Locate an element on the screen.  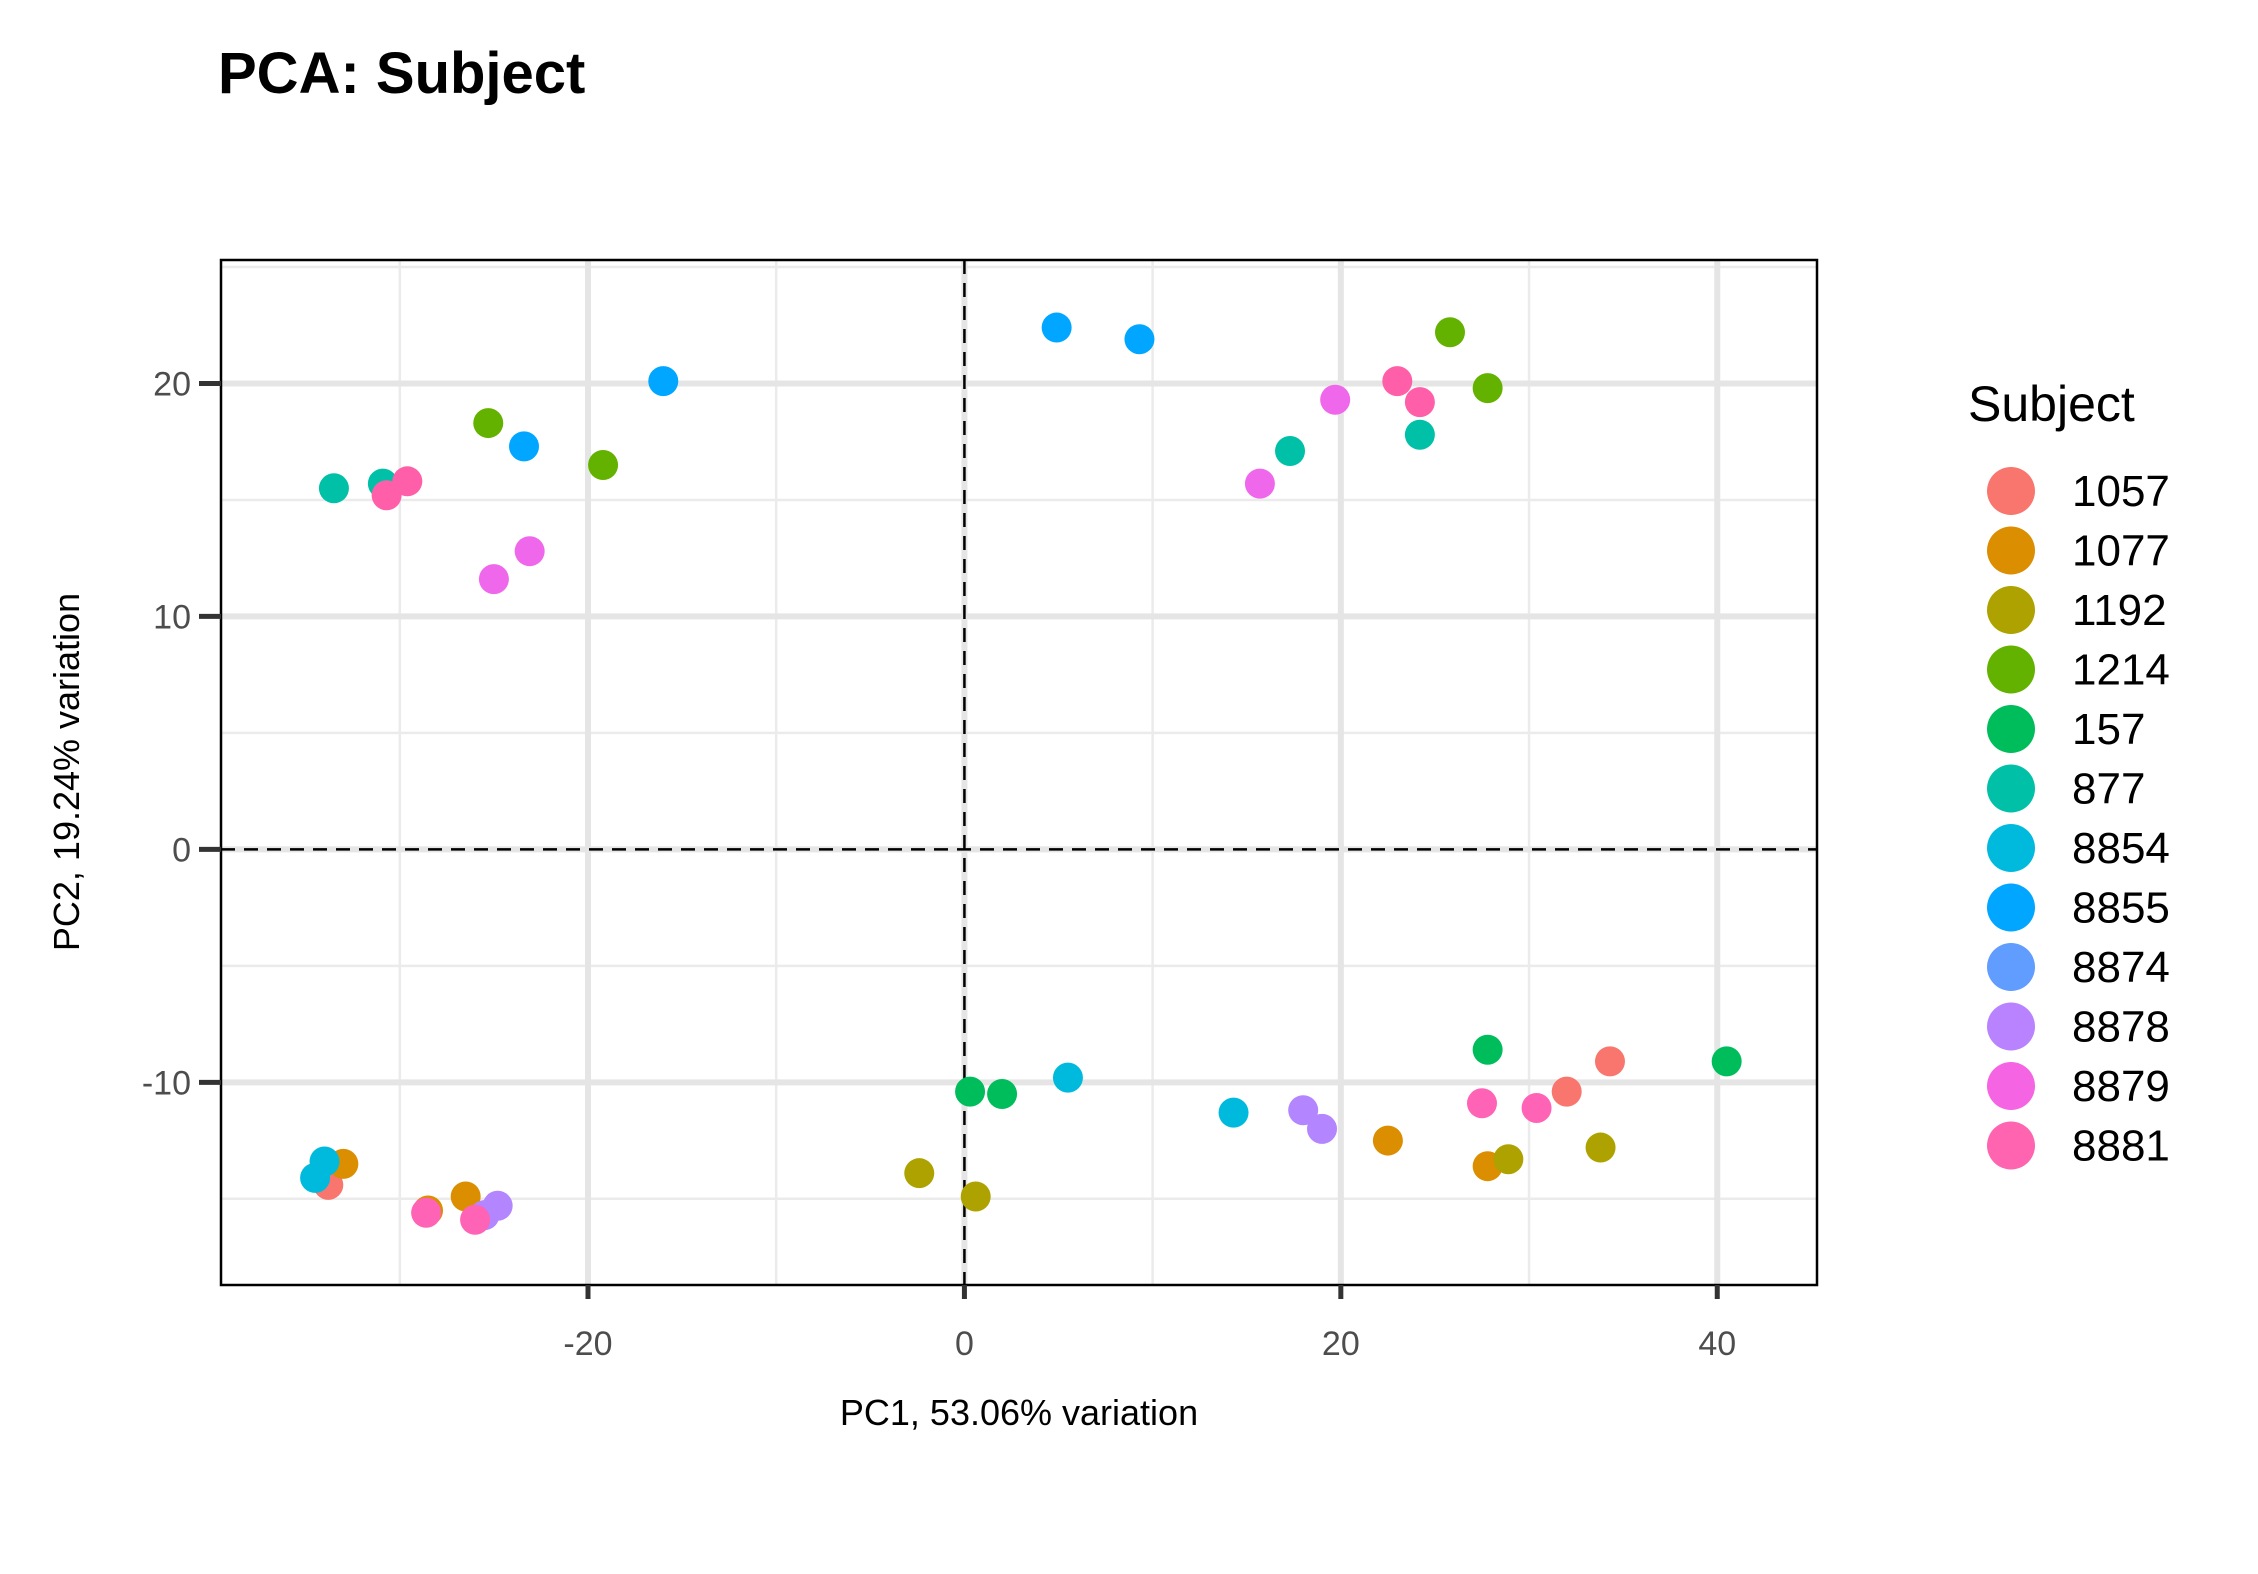
chart-title: PCA: Subject is located at coordinates (401, 73).